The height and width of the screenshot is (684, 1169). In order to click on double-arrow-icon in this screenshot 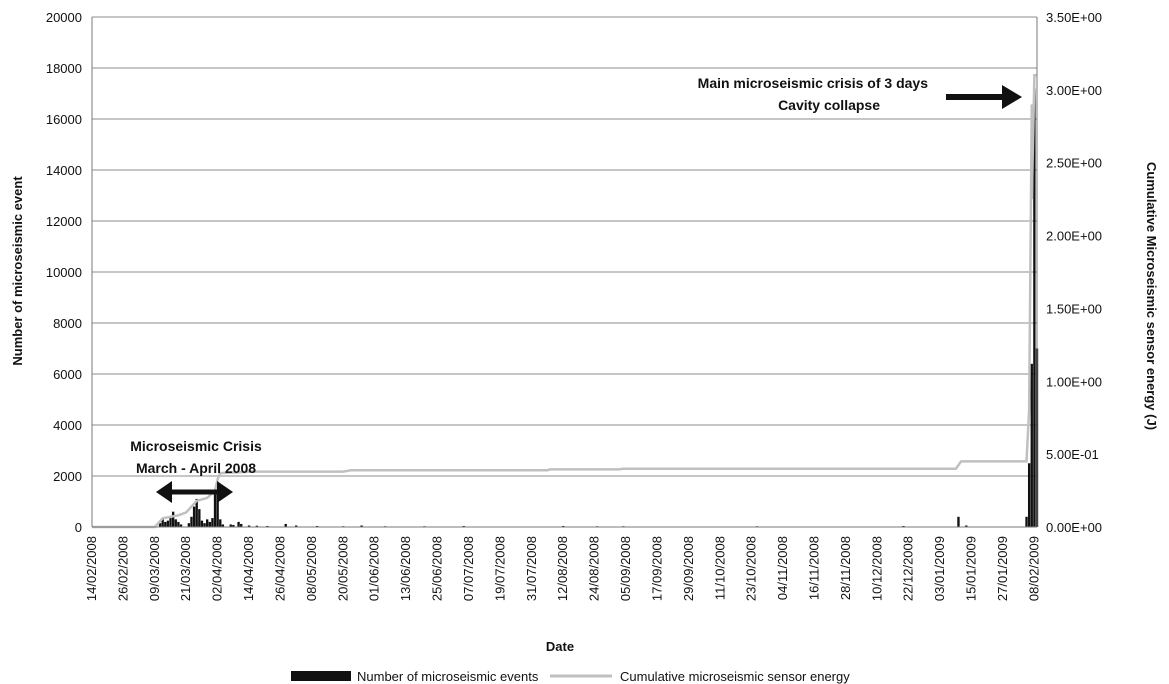, I will do `click(194, 492)`.